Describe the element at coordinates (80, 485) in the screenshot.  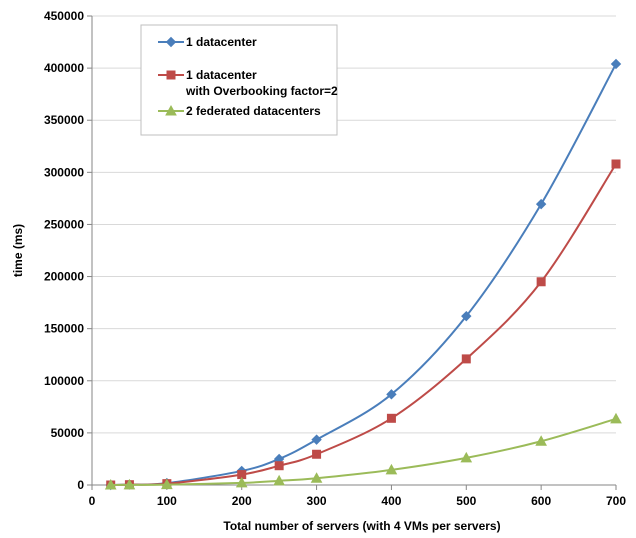
I see `y-tick-label: 0` at that location.